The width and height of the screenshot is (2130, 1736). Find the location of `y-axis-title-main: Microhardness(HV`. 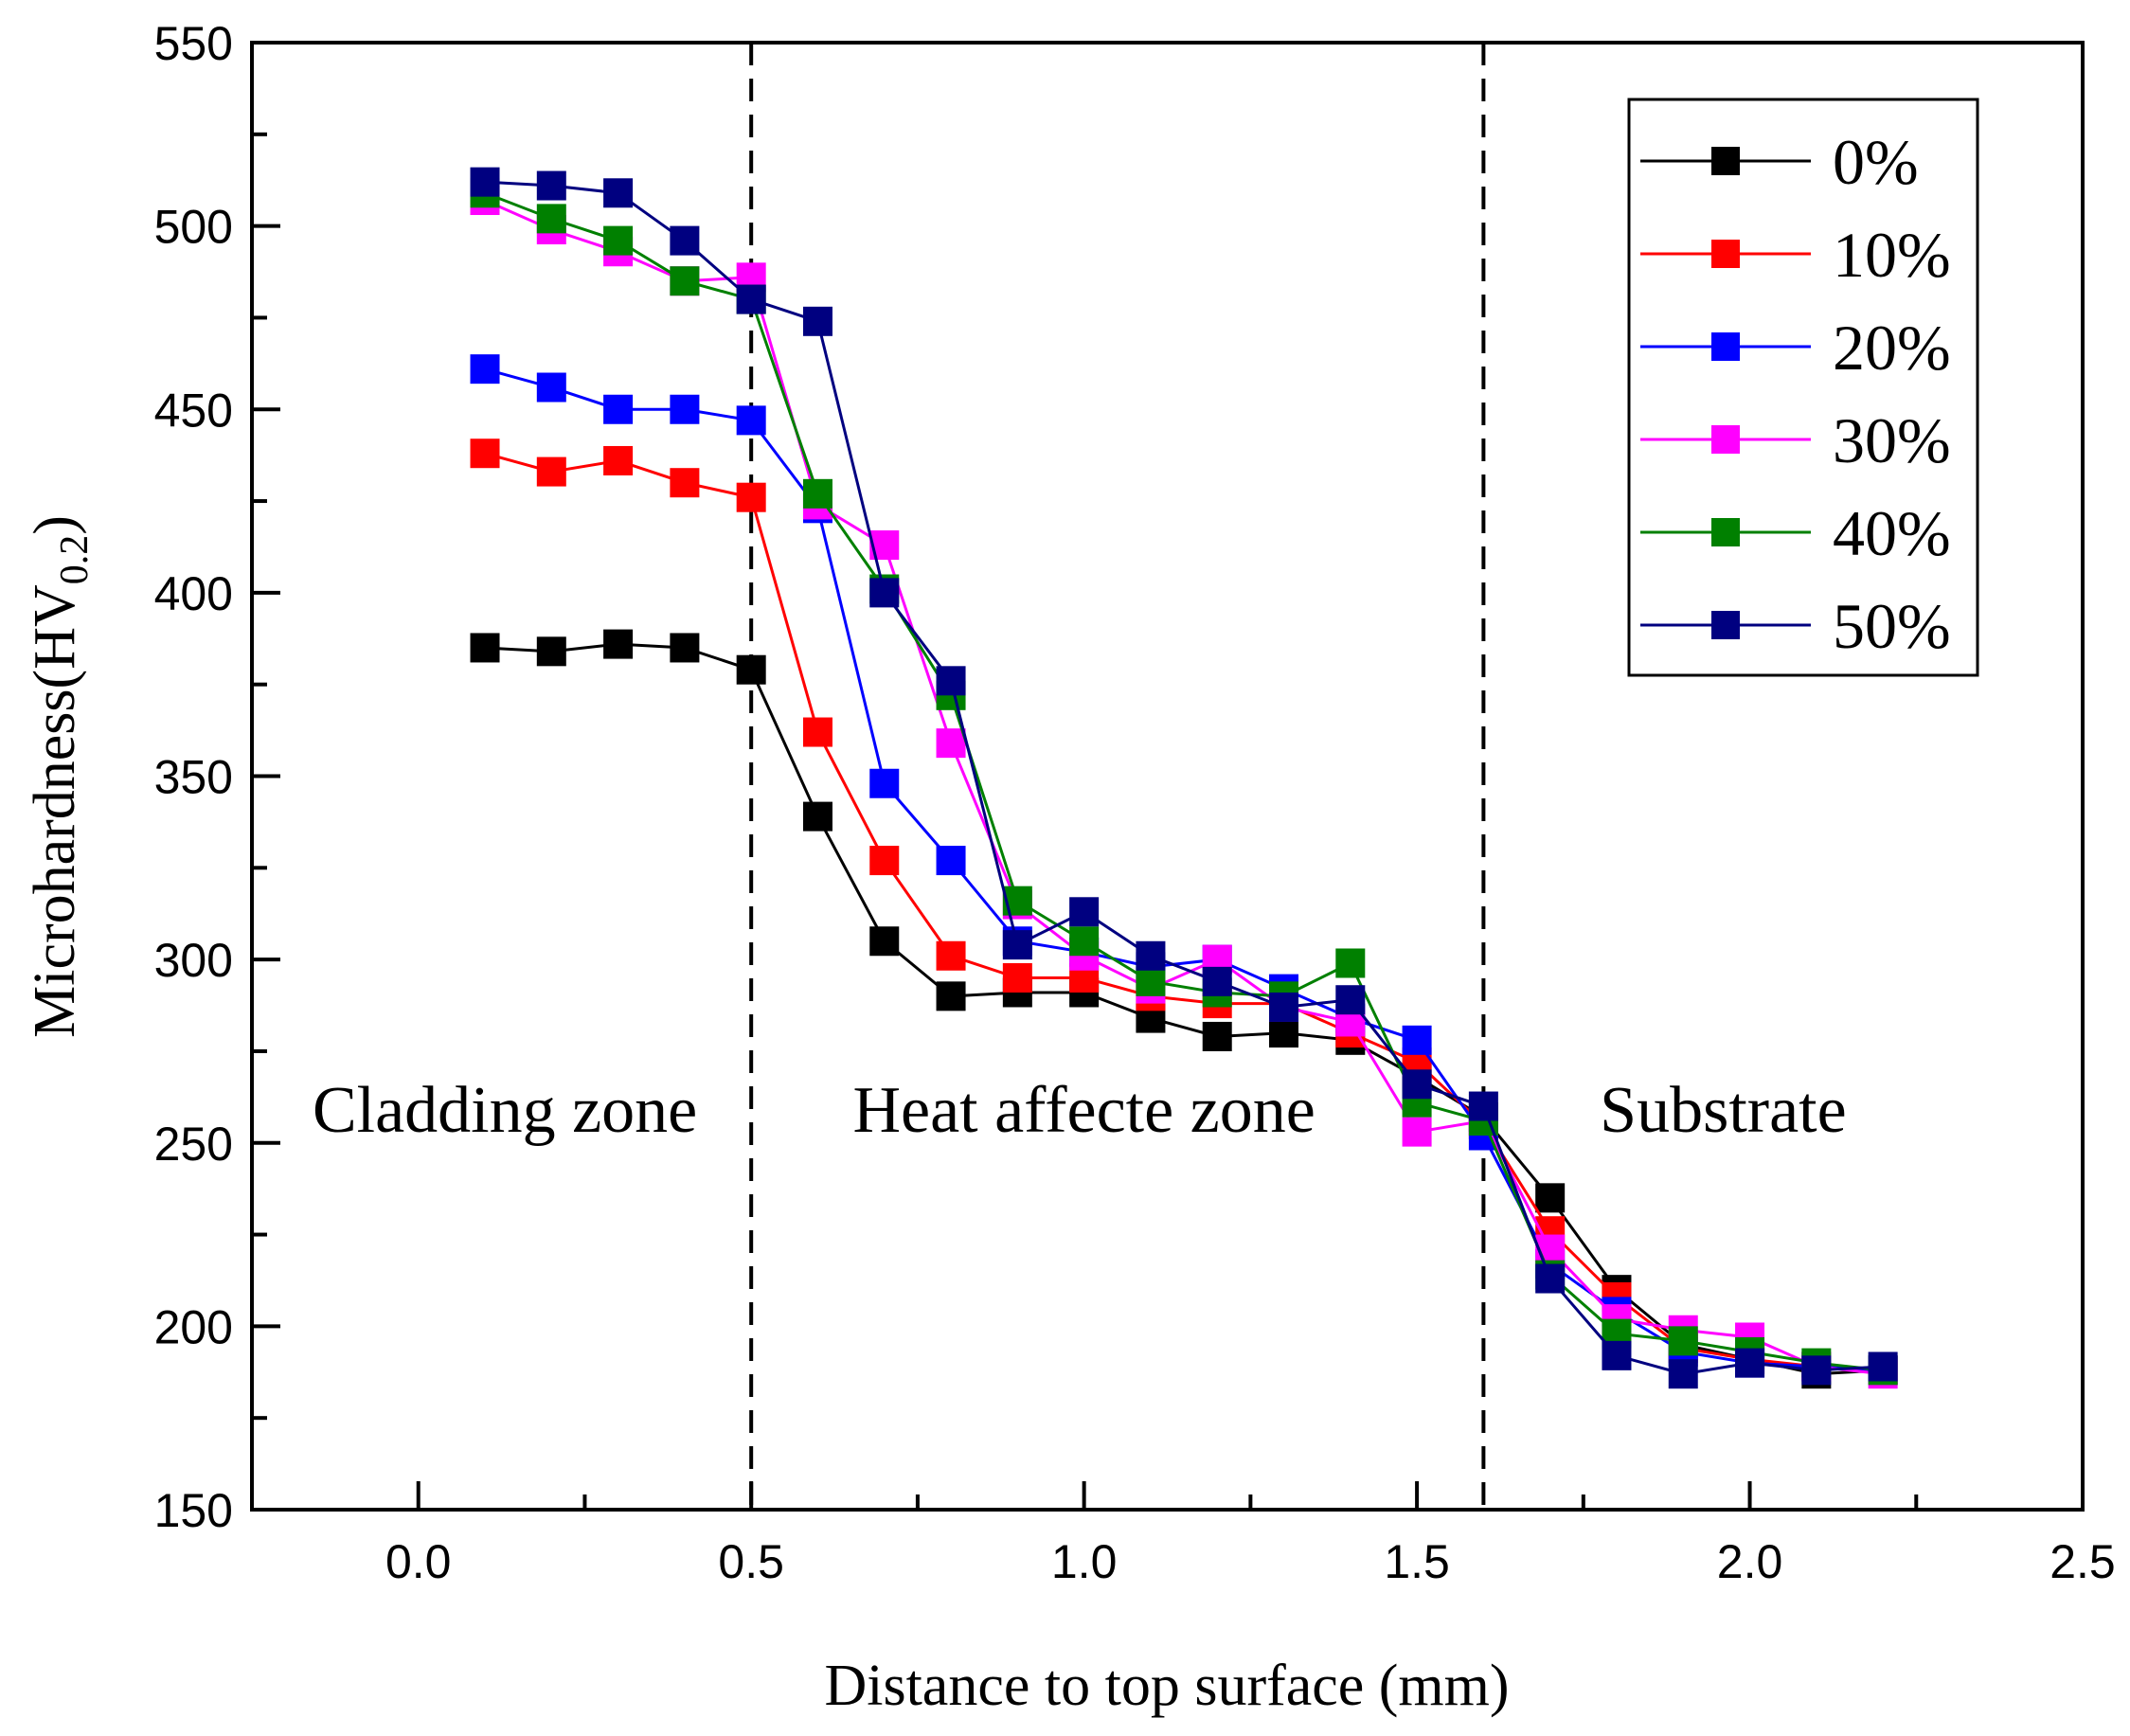

y-axis-title-main: Microhardness(HV is located at coordinates (55, 811).